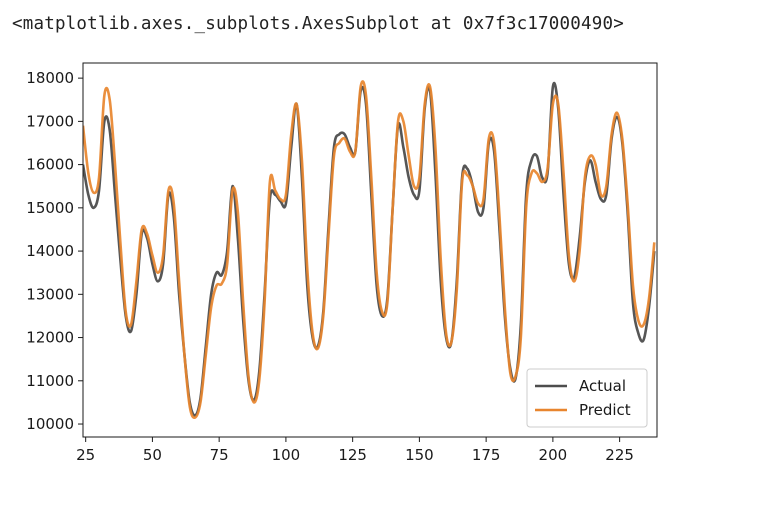 Image resolution: width=774 pixels, height=508 pixels. What do you see at coordinates (85, 455) in the screenshot?
I see `x-tick-label: 25` at bounding box center [85, 455].